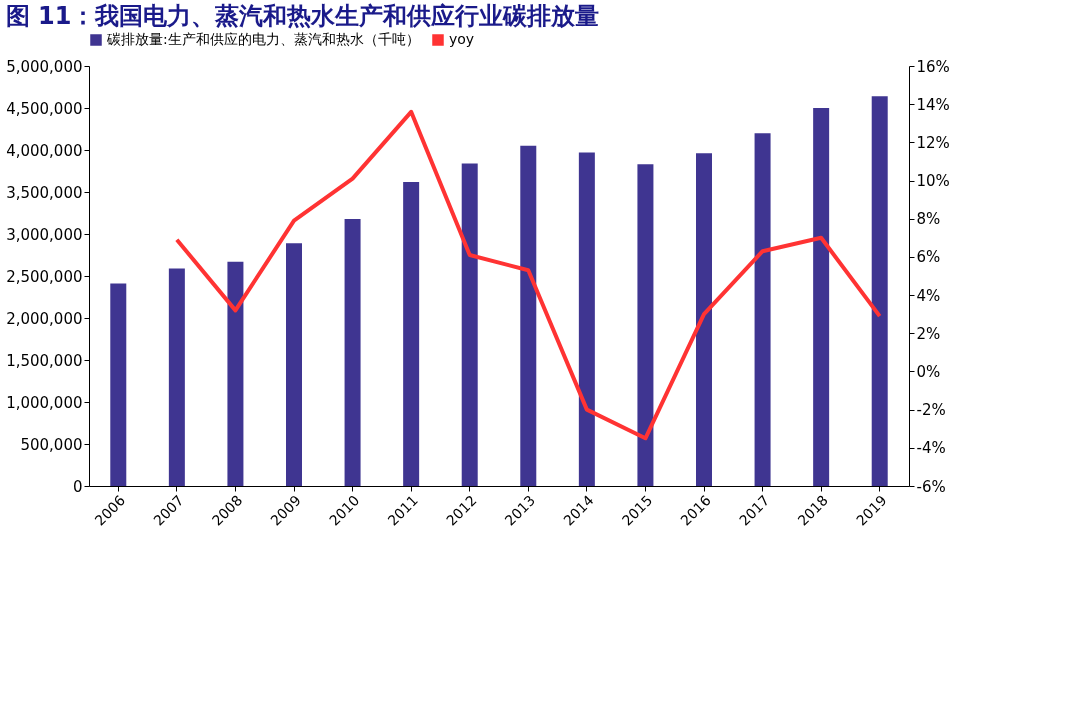 This screenshot has height=719, width=1077. What do you see at coordinates (44, 360) in the screenshot?
I see `y-tick-label: 1,500,000` at bounding box center [44, 360].